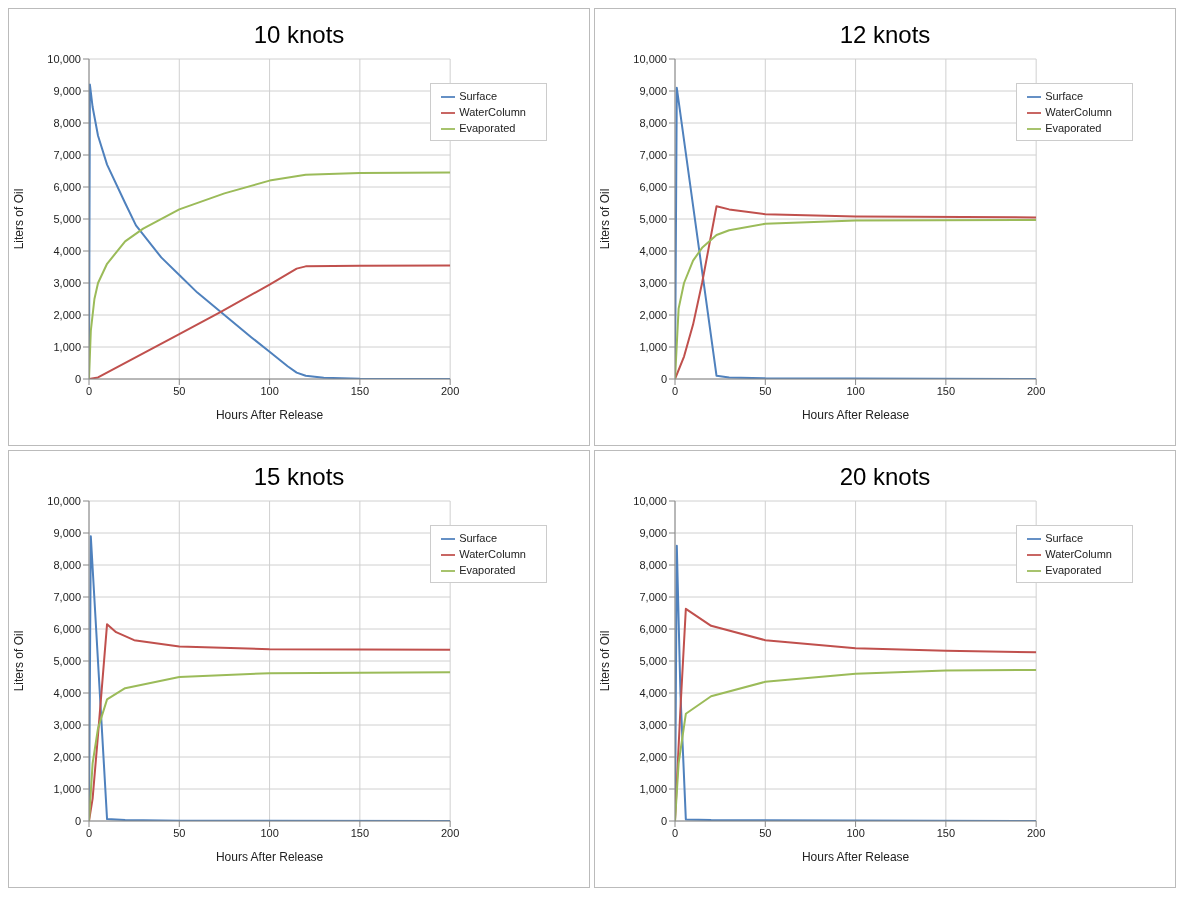  What do you see at coordinates (299, 477) in the screenshot?
I see `chart-title: 15 knots` at bounding box center [299, 477].